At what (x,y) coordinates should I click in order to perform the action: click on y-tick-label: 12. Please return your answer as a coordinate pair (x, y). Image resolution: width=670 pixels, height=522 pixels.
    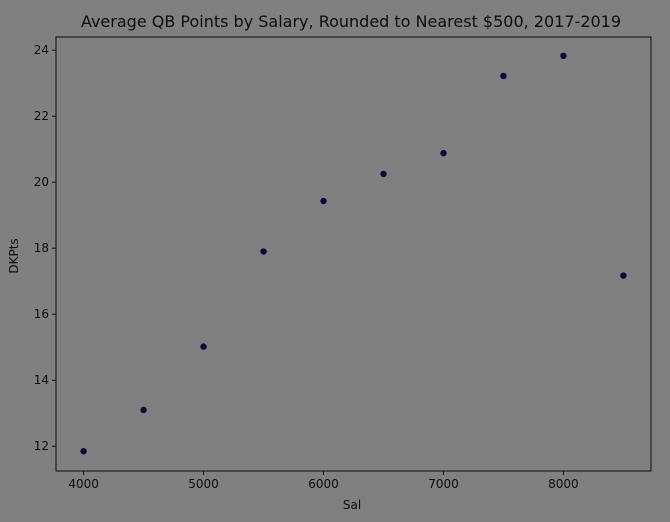
    Looking at the image, I should click on (41, 446).